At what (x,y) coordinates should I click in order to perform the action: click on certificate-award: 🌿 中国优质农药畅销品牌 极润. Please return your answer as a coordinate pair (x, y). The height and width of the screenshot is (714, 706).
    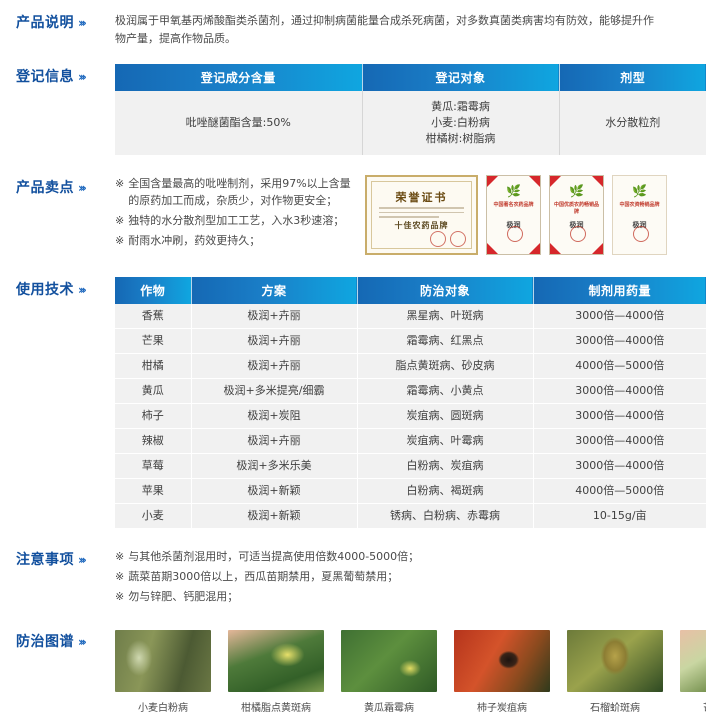
    Looking at the image, I should click on (576, 215).